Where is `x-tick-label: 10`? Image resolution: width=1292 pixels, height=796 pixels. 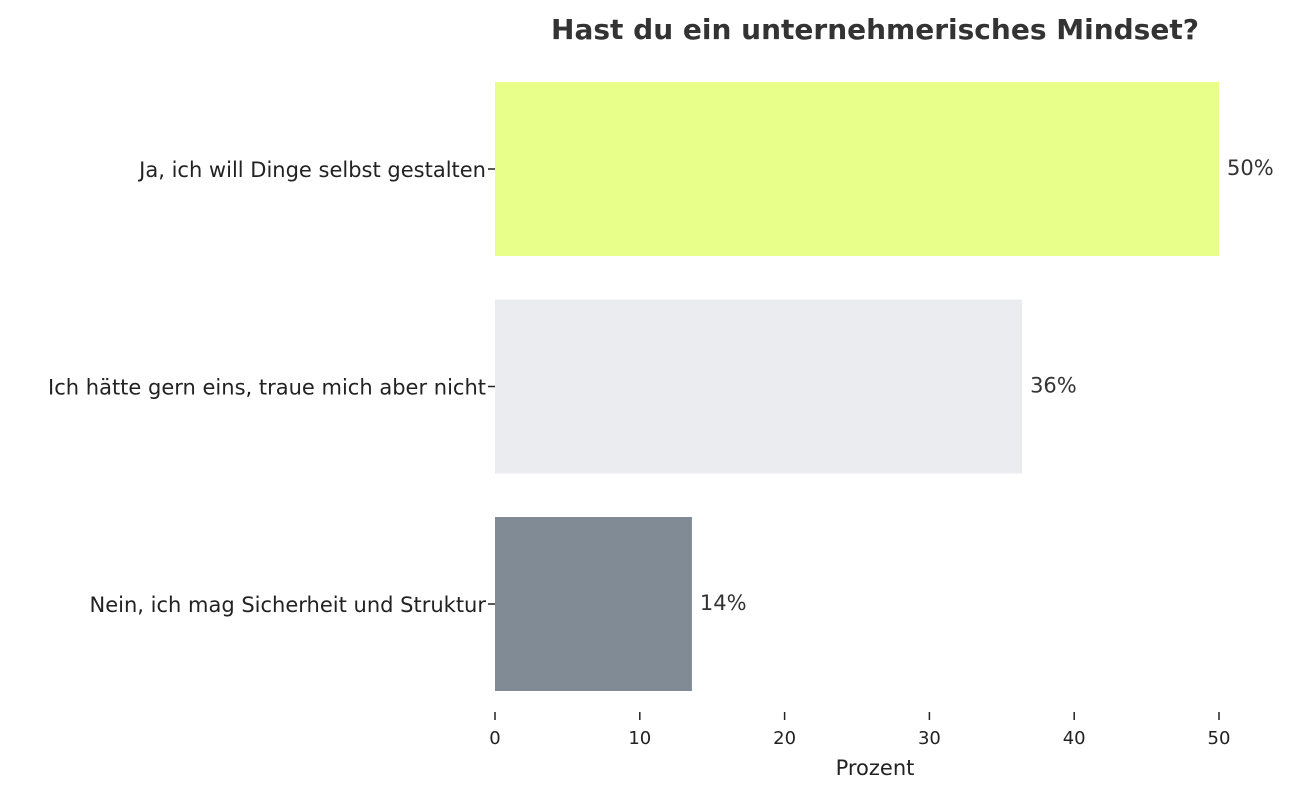 x-tick-label: 10 is located at coordinates (639, 738).